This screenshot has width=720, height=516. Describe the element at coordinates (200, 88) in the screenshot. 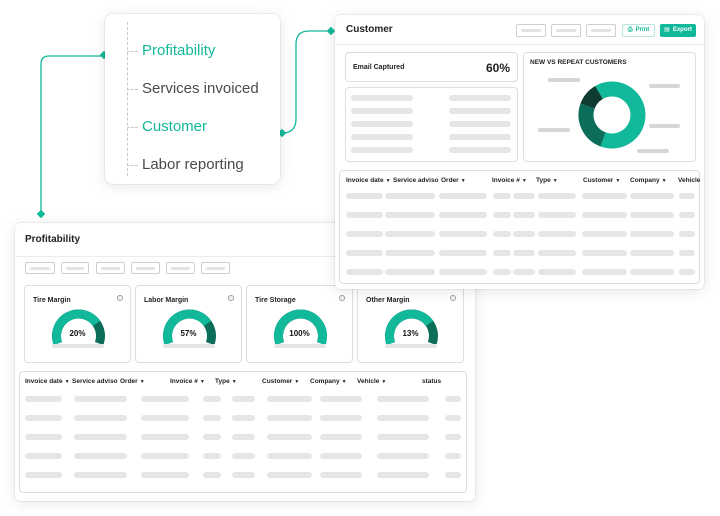

I see `nav-item-services-invoiced: Services invoiced` at that location.